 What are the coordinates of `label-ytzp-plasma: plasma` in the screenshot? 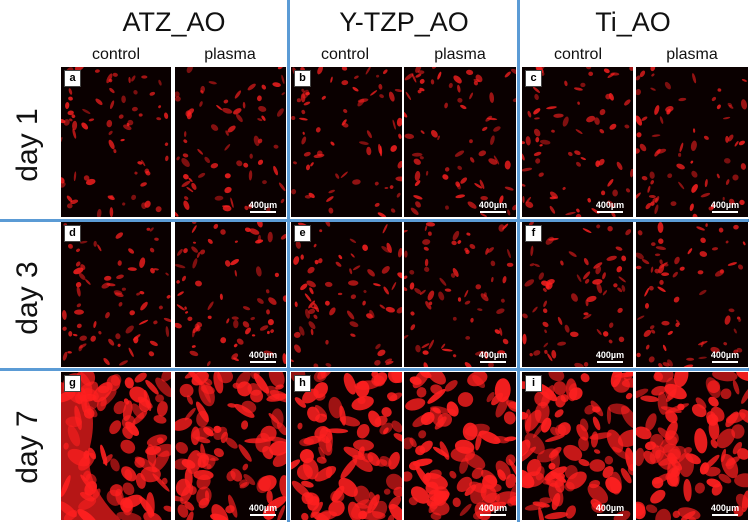 It's located at (460, 54).